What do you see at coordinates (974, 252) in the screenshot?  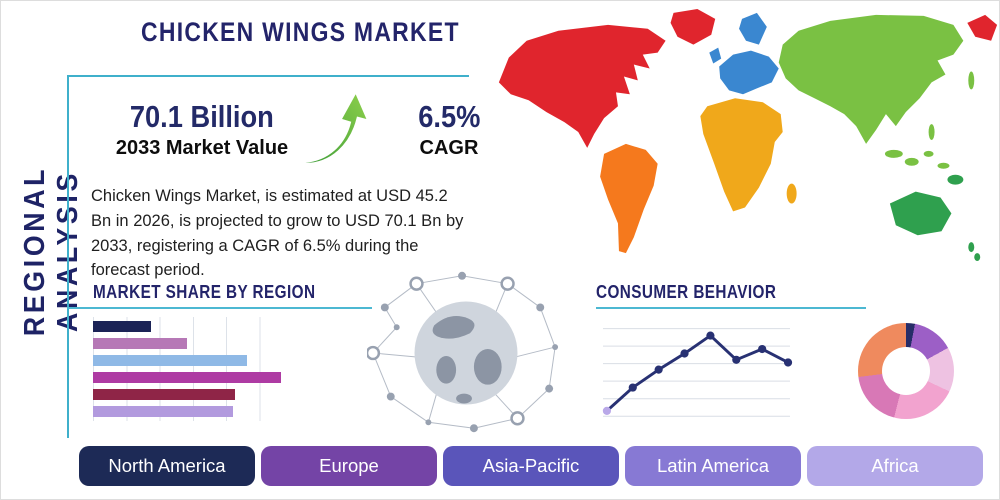 I see `map-new-zealand` at bounding box center [974, 252].